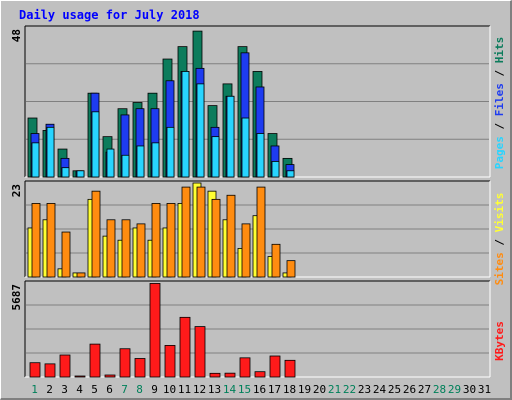 The width and height of the screenshot is (512, 400). I want to click on legend-entry-files: Files, so click(499, 99).